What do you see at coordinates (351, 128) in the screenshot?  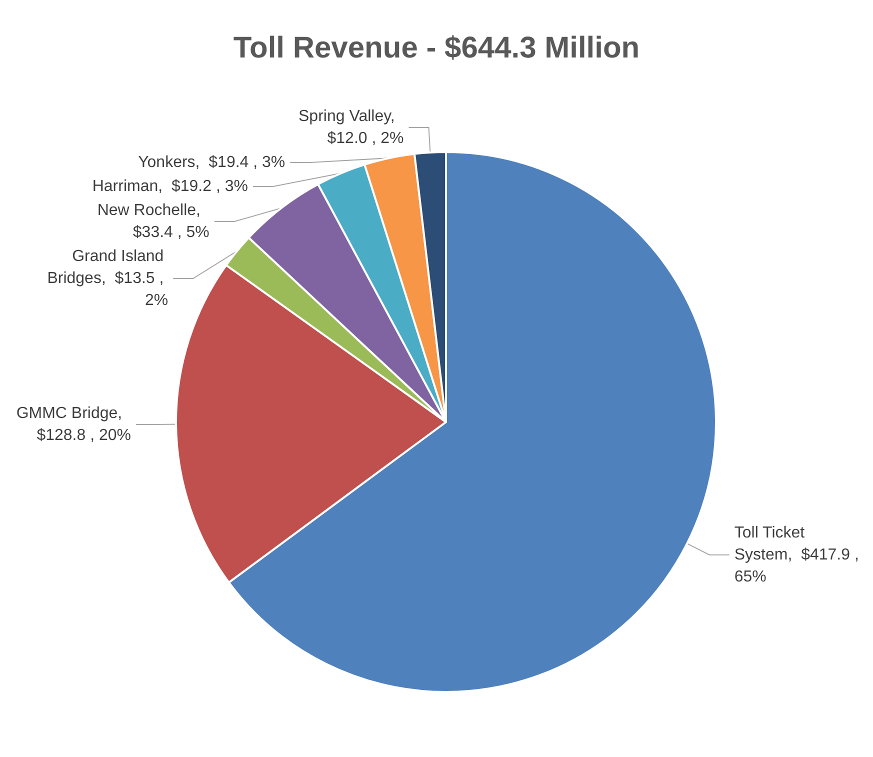 I see `slice-label: Spring Valley, $12.0 , 2%` at bounding box center [351, 128].